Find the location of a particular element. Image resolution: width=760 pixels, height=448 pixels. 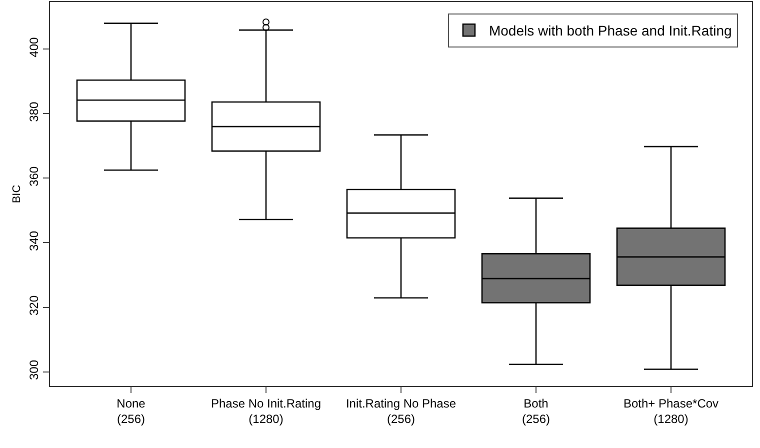

y-axis-title: BIC is located at coordinates (16, 194).